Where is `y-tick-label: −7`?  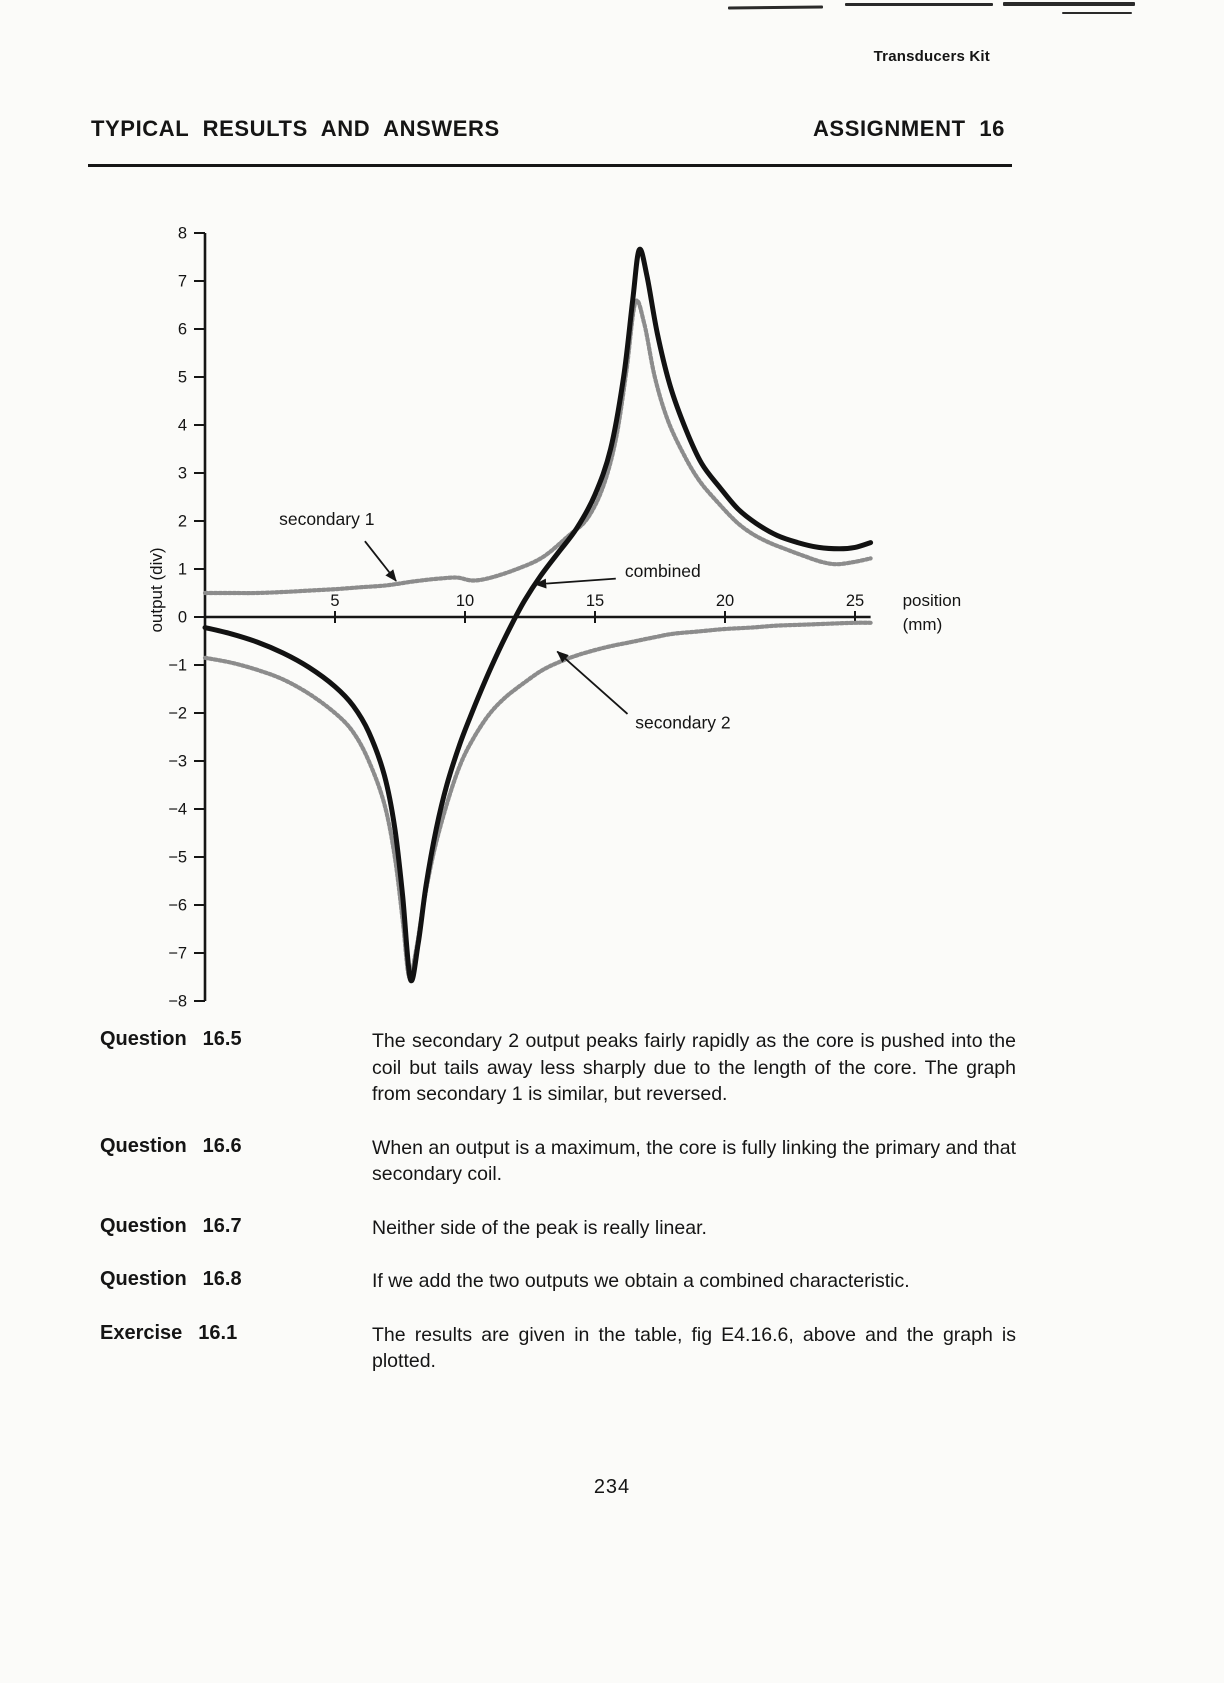 y-tick-label: −7 is located at coordinates (177, 954).